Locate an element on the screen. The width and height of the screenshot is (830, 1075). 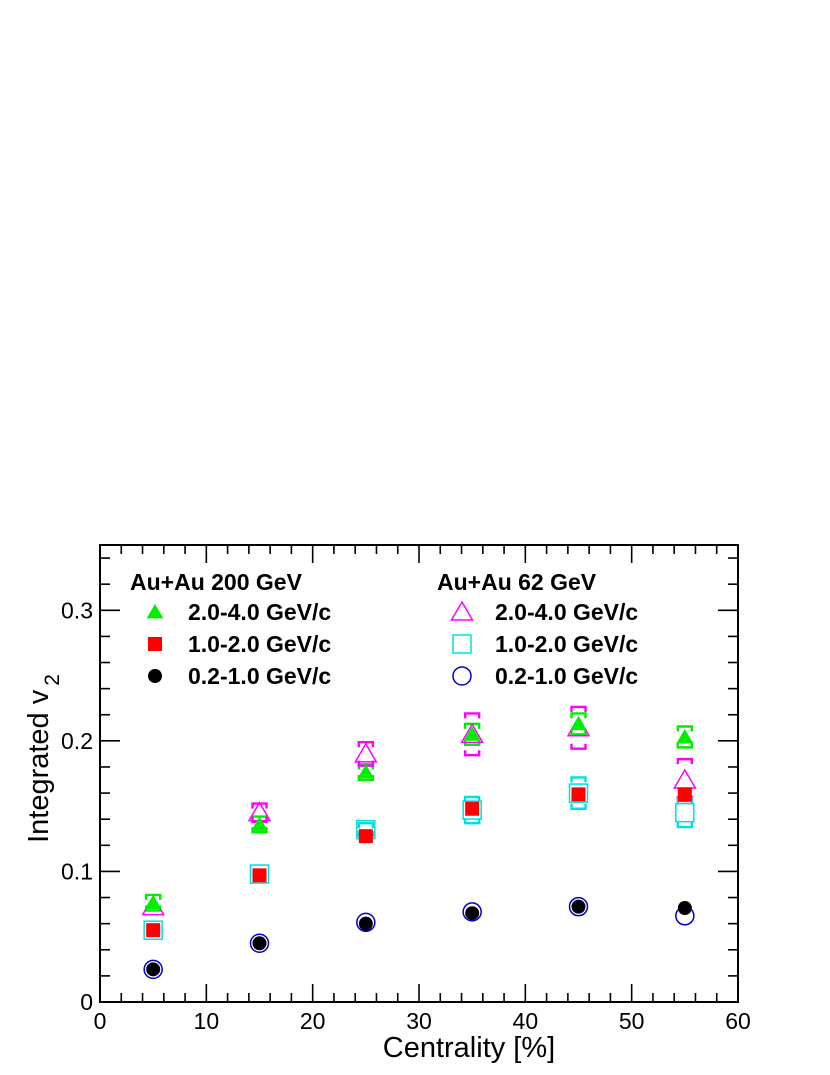
x-tick-label: 40 is located at coordinates (526, 1021).